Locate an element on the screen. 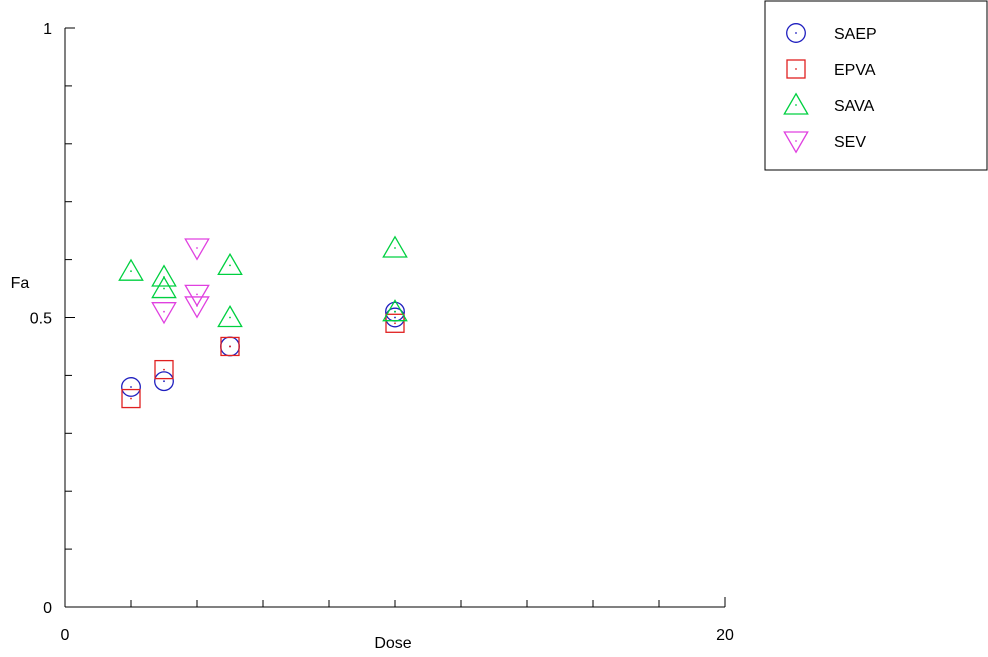 This screenshot has height=657, width=988. x-tick-label: 0 is located at coordinates (65, 635).